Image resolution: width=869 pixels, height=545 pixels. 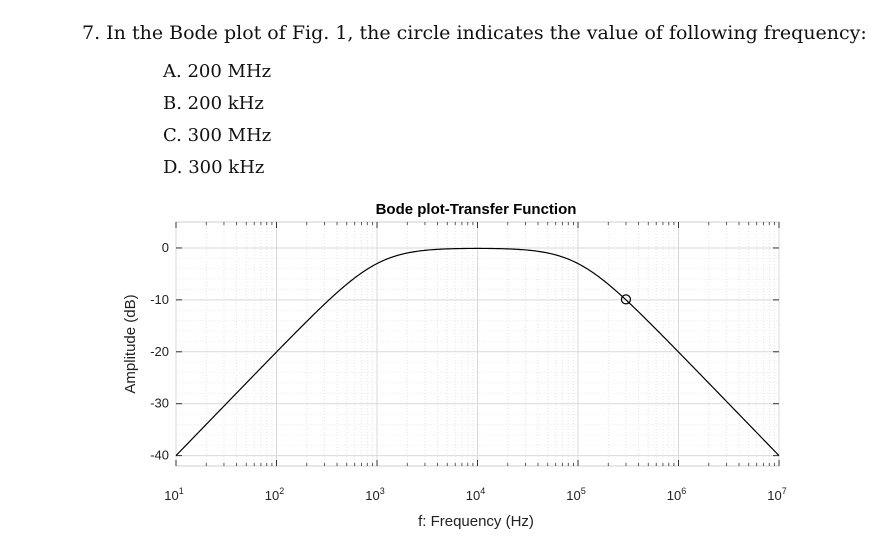 I want to click on y-tick-label: -10, so click(x=159, y=299).